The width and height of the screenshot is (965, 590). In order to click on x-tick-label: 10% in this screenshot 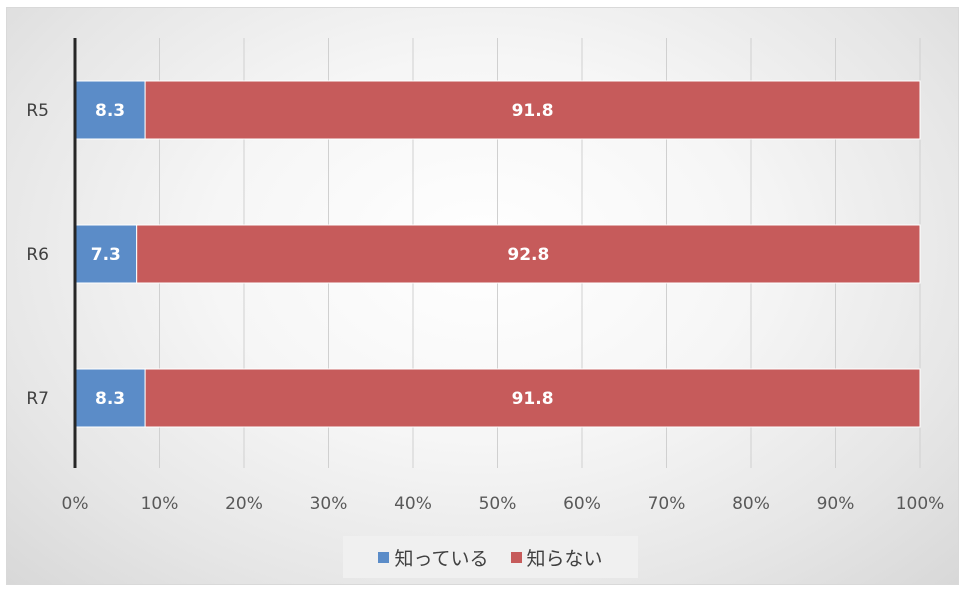, I will do `click(160, 504)`.